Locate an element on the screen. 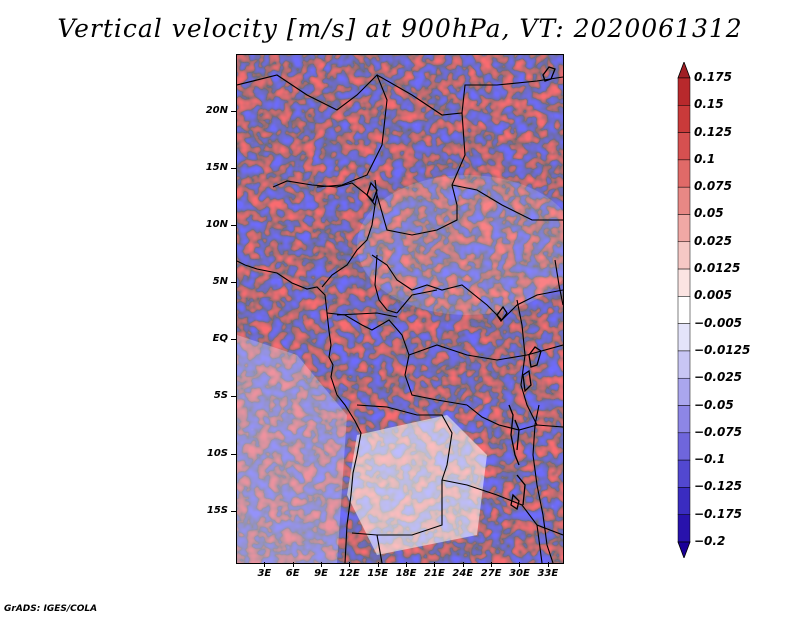 The height and width of the screenshot is (618, 800). lon-tick-label: 30E is located at coordinates (519, 573).